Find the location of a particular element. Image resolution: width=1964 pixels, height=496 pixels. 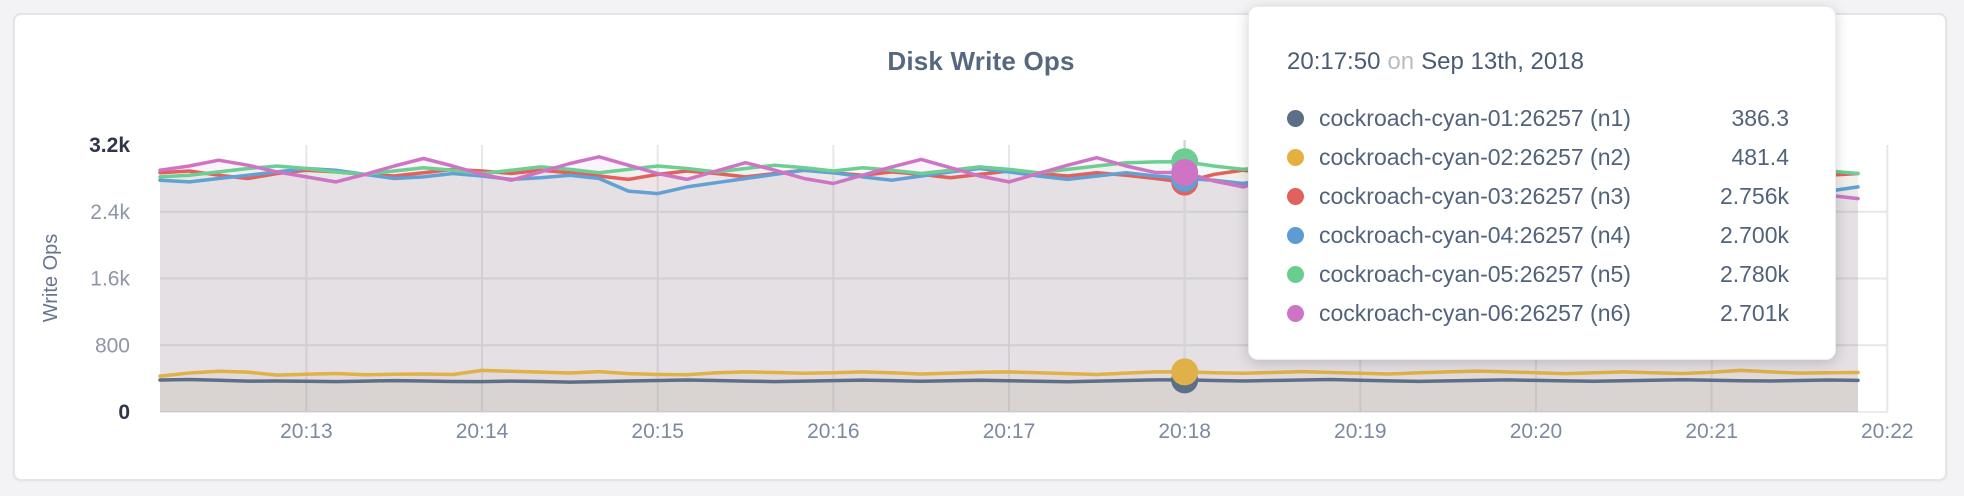

x-tick-label: 20:20 is located at coordinates (1536, 431).